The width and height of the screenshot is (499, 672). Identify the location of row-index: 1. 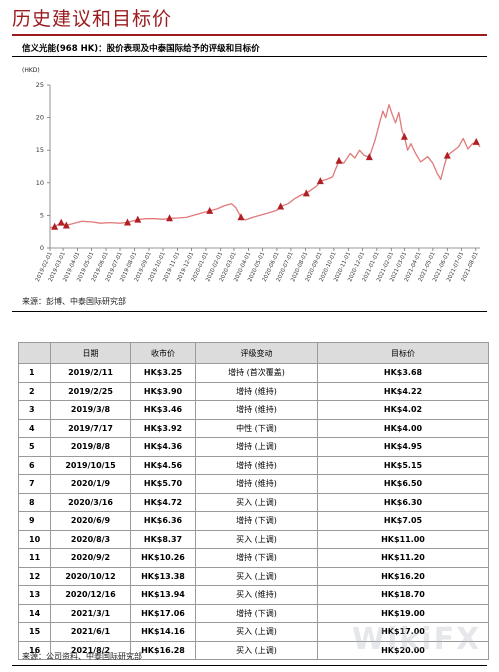
(34, 373).